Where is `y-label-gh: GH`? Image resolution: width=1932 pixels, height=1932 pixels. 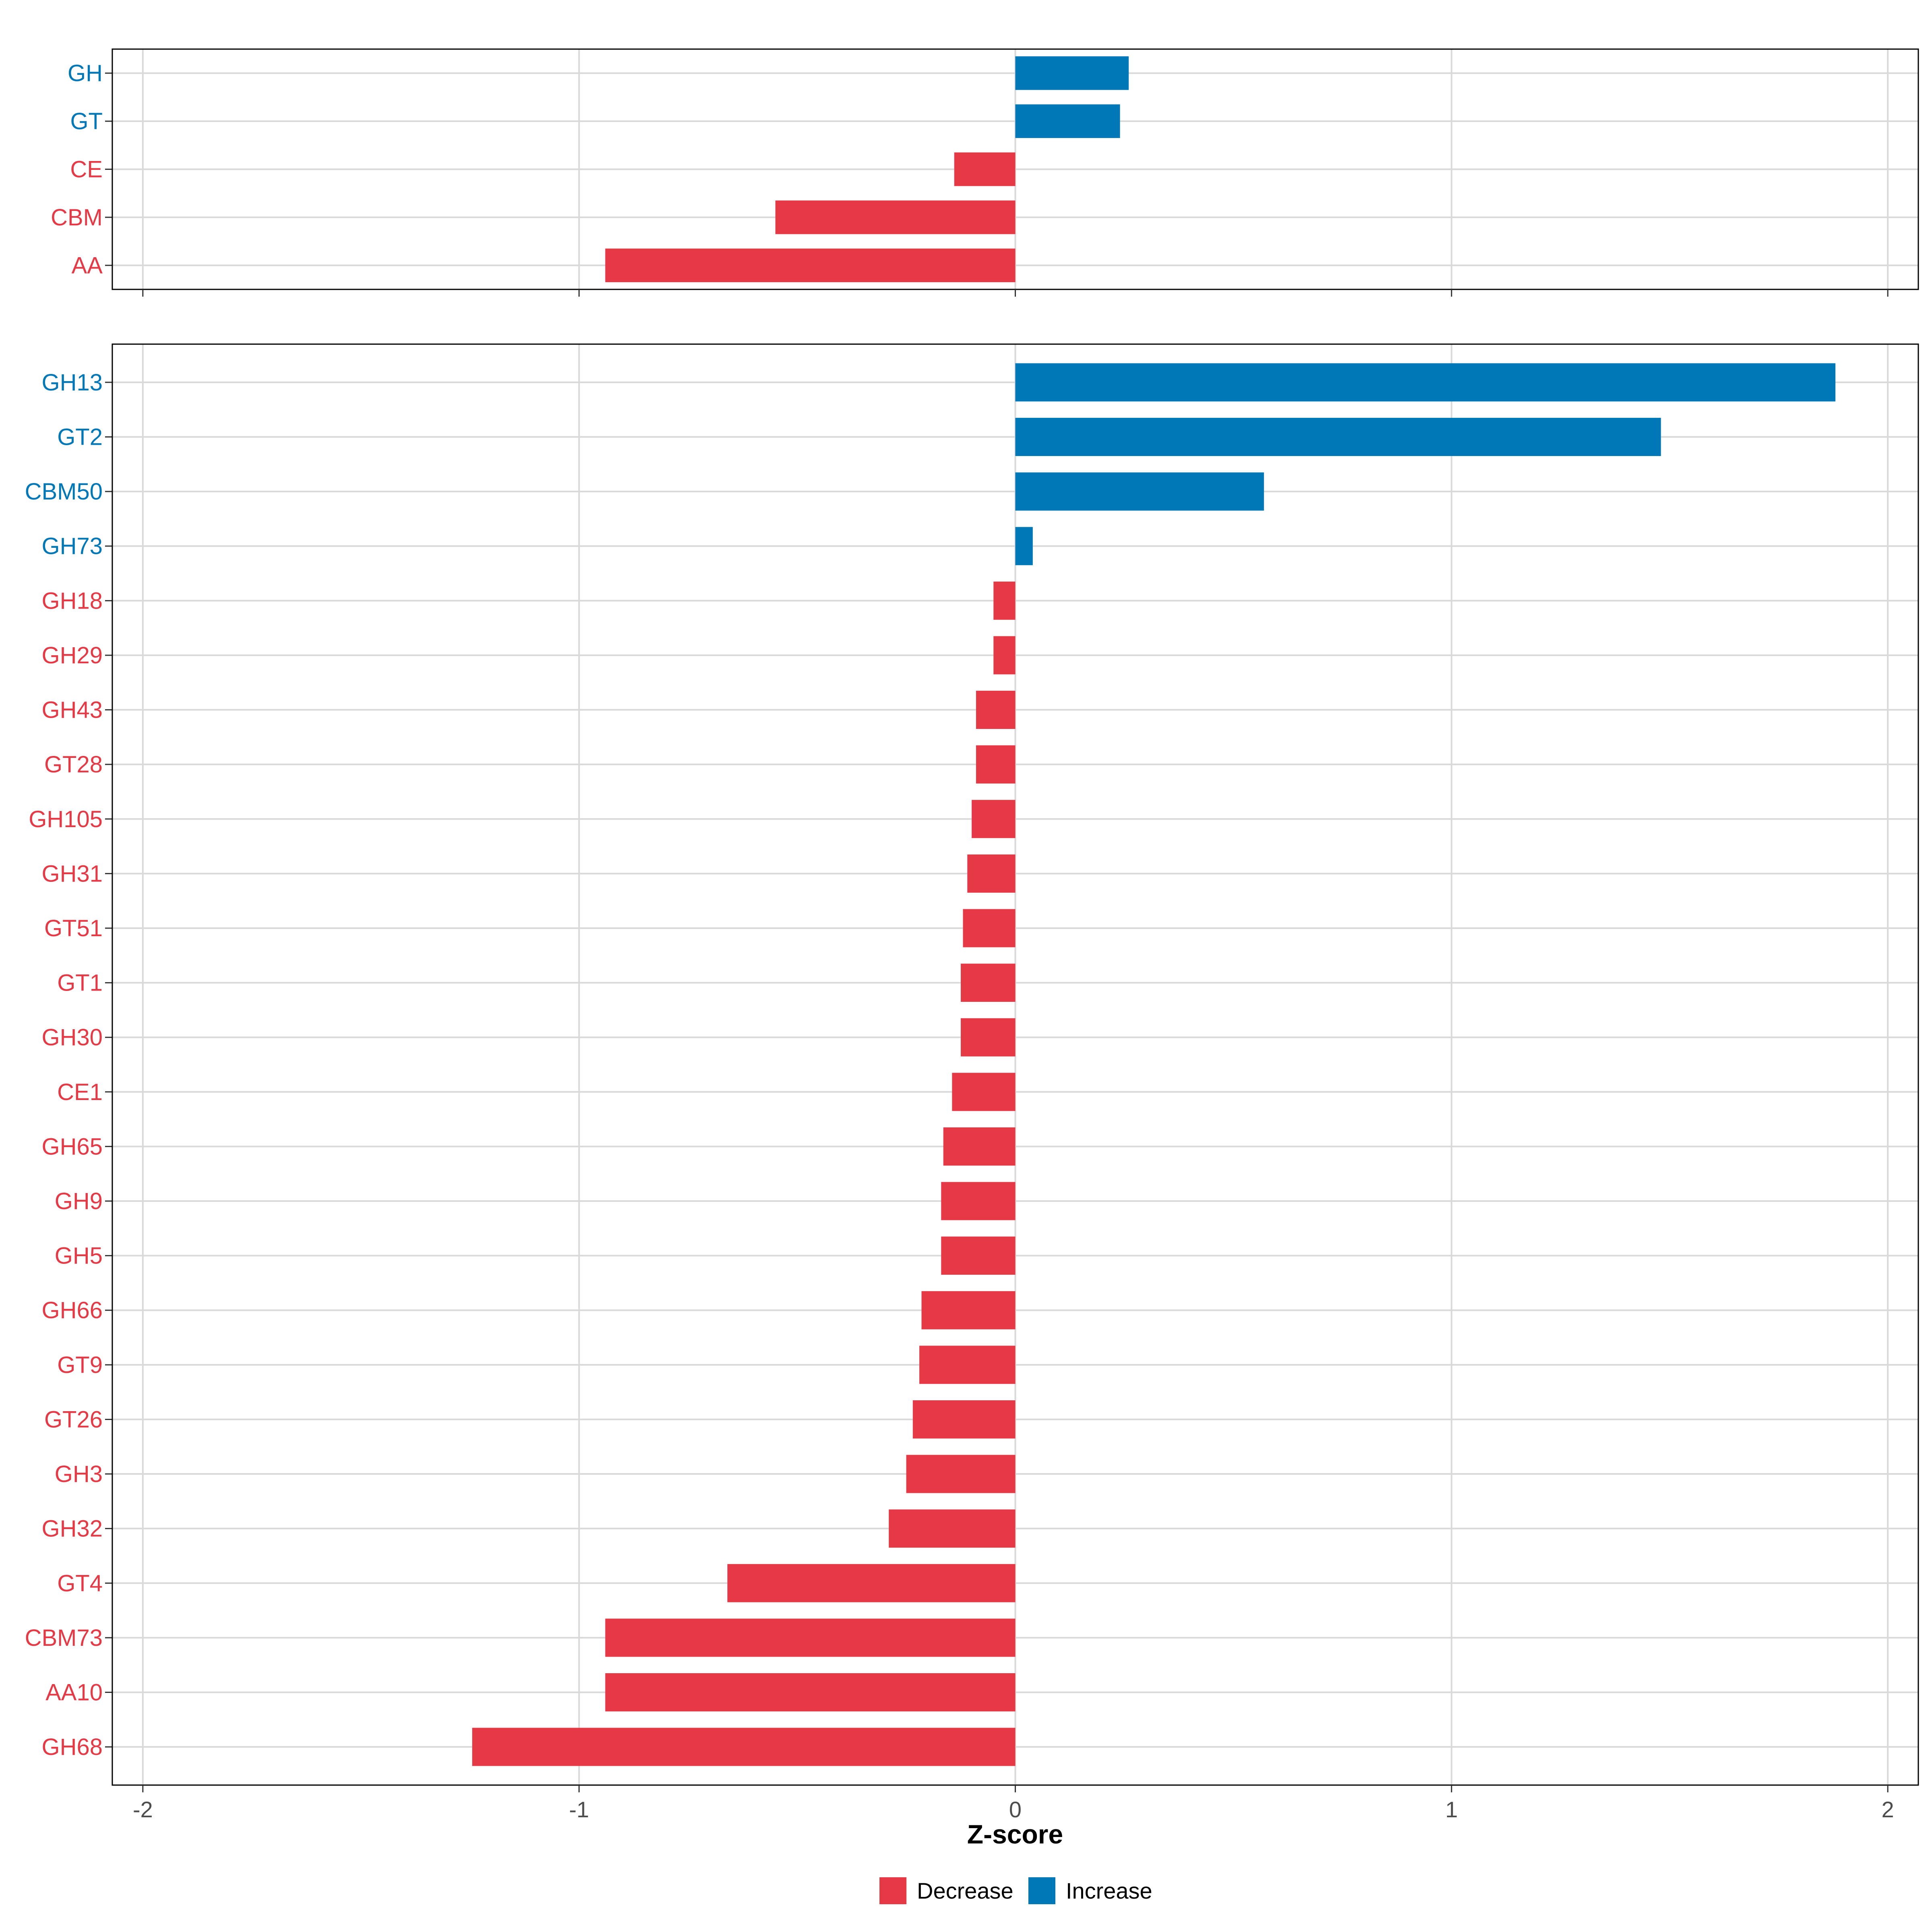
y-label-gh: GH is located at coordinates (85, 73).